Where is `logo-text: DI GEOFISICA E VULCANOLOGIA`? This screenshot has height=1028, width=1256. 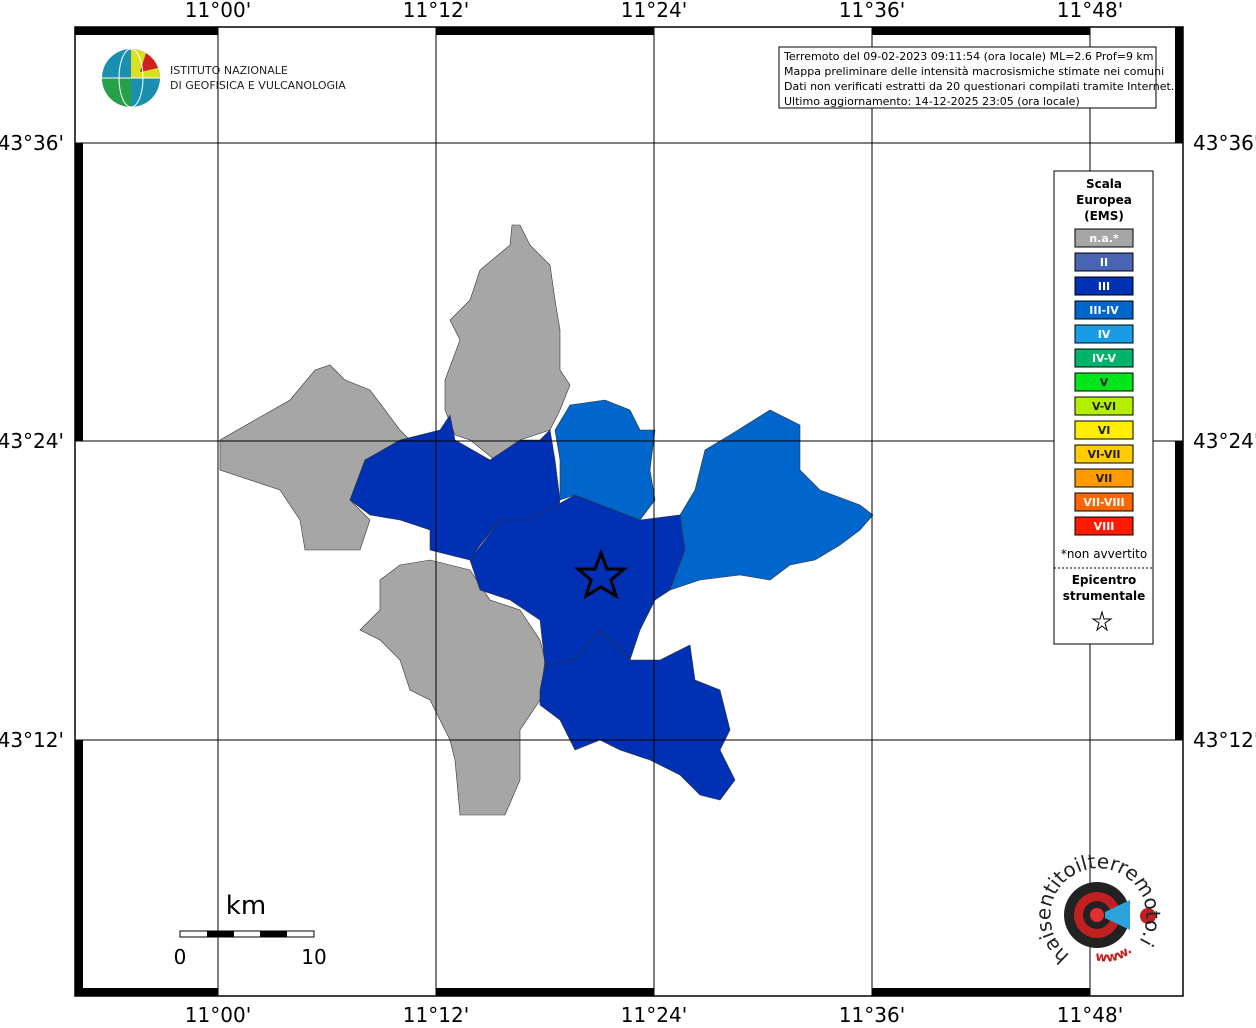
logo-text: DI GEOFISICA E VULCANOLOGIA is located at coordinates (258, 85).